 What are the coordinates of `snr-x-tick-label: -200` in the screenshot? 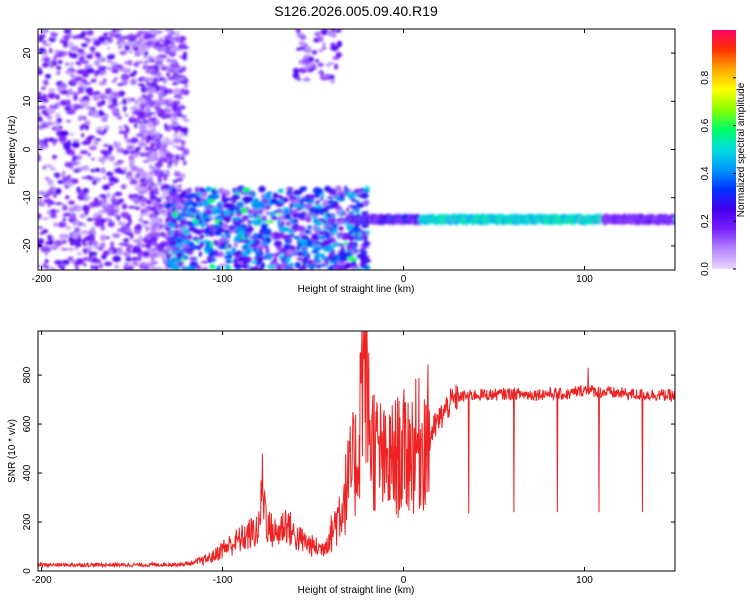 It's located at (42, 580).